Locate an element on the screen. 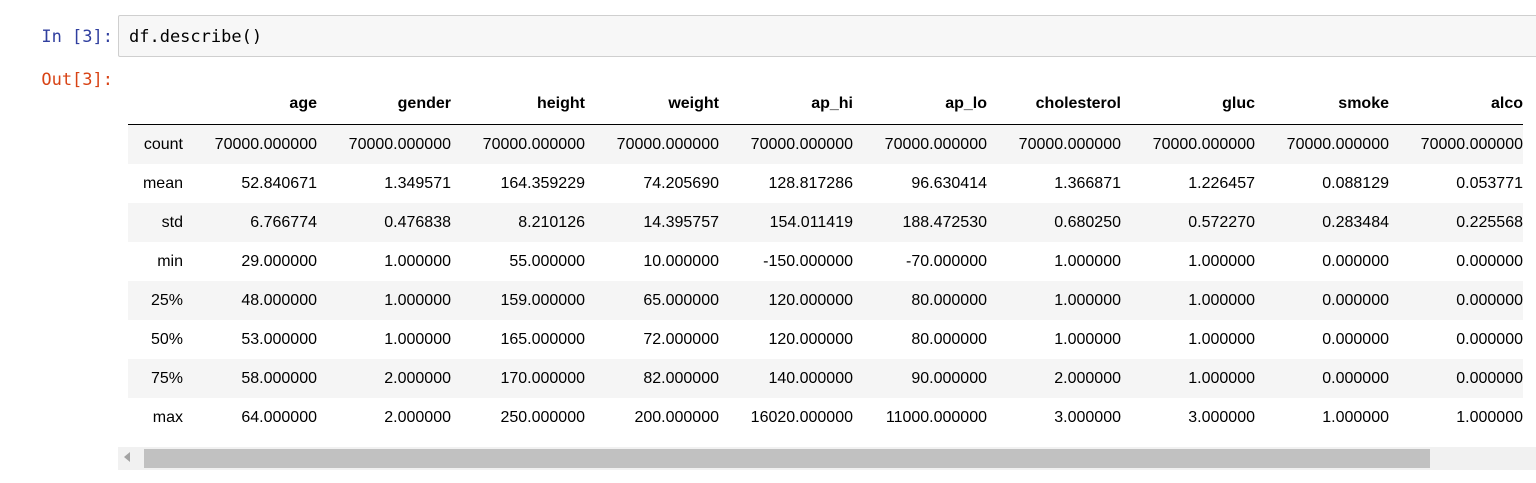  table-cell: 96.630414 is located at coordinates (949, 183).